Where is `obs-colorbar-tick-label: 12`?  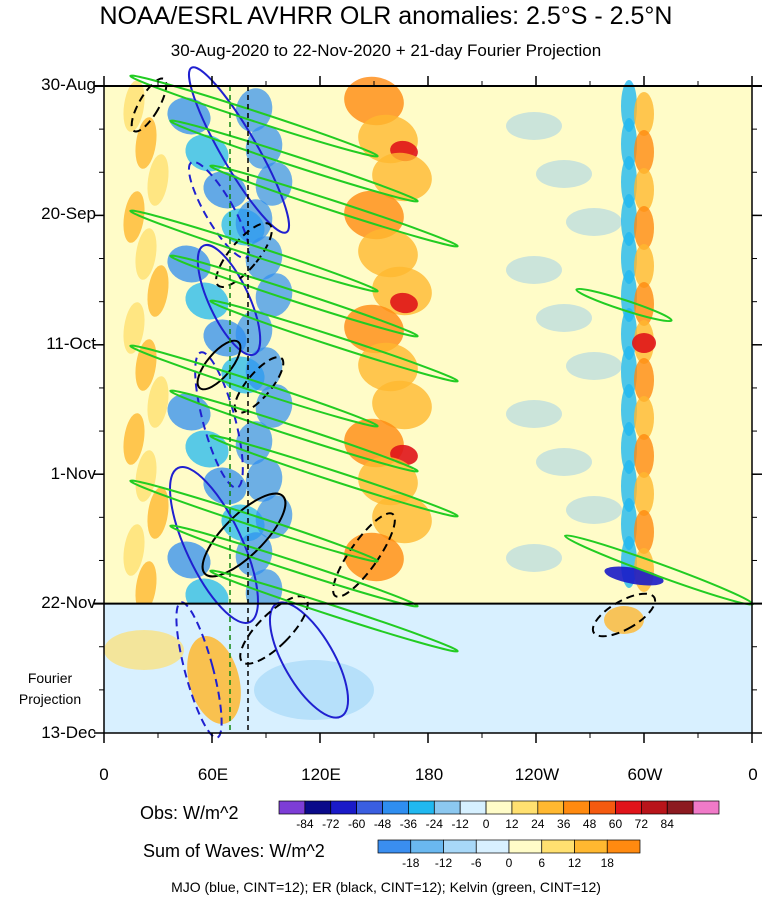
obs-colorbar-tick-label: 12 is located at coordinates (512, 824).